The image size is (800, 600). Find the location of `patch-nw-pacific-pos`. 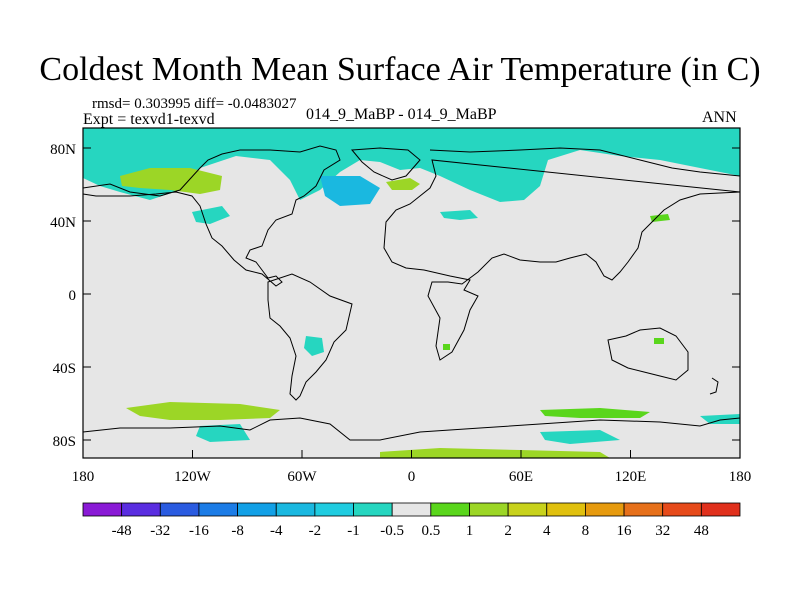

patch-nw-pacific-pos is located at coordinates (660, 218).